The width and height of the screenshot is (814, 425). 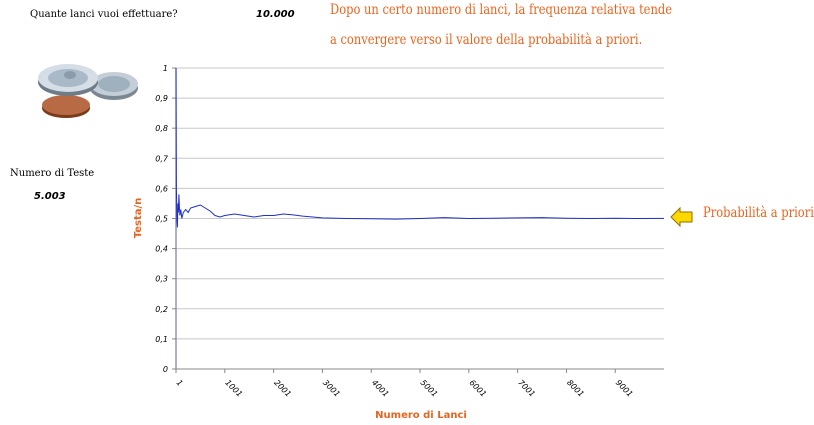 I want to click on y-tick-label: 0,3, so click(x=161, y=279).